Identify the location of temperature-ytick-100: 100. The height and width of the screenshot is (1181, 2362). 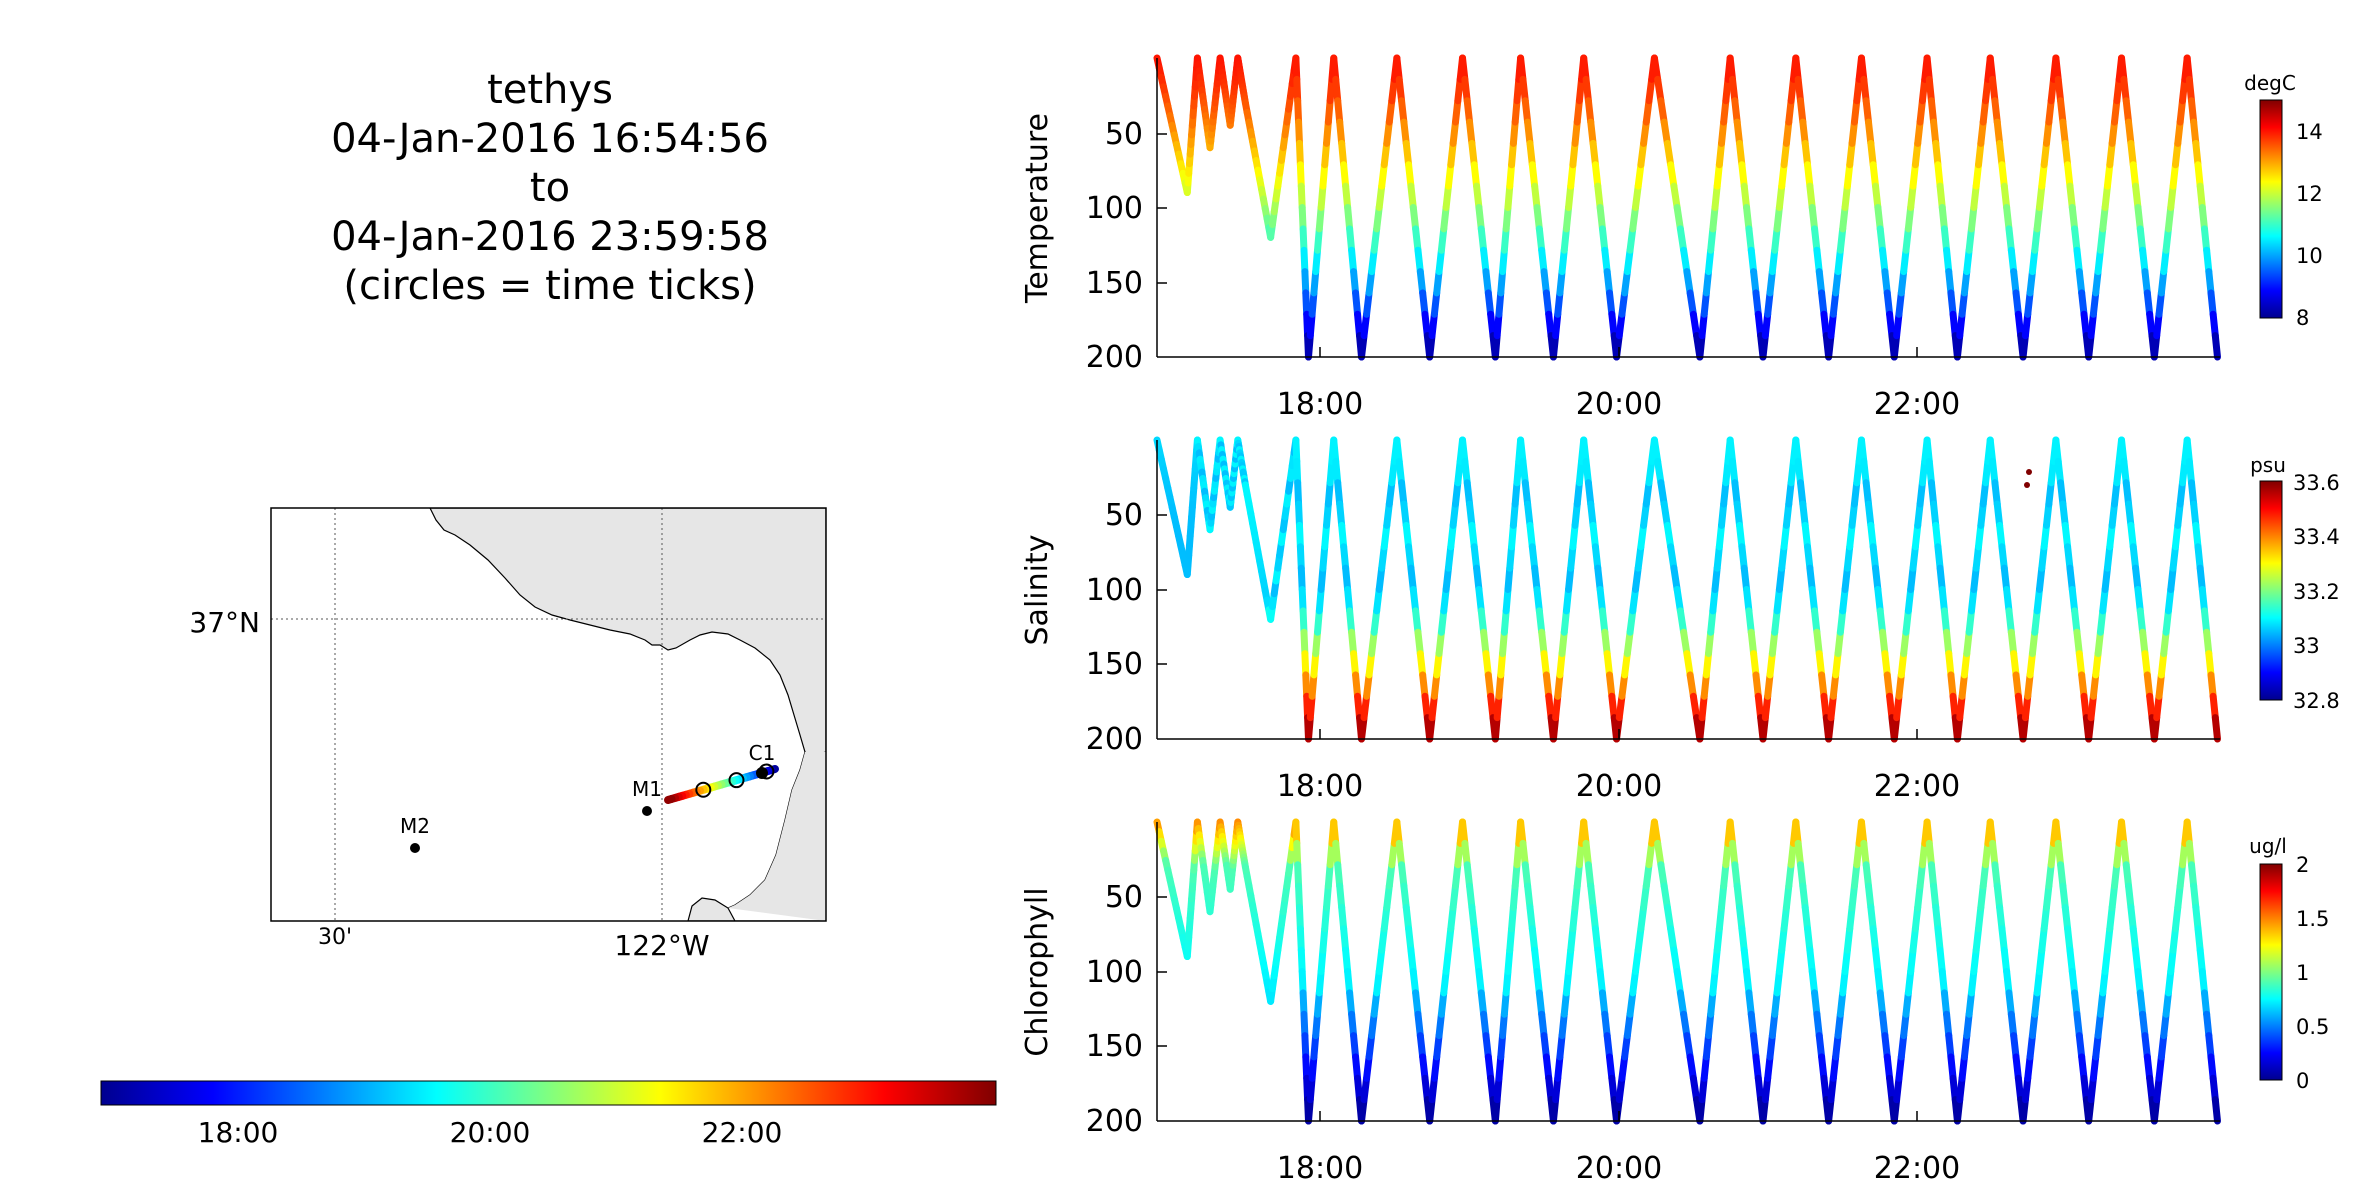
(1114, 208).